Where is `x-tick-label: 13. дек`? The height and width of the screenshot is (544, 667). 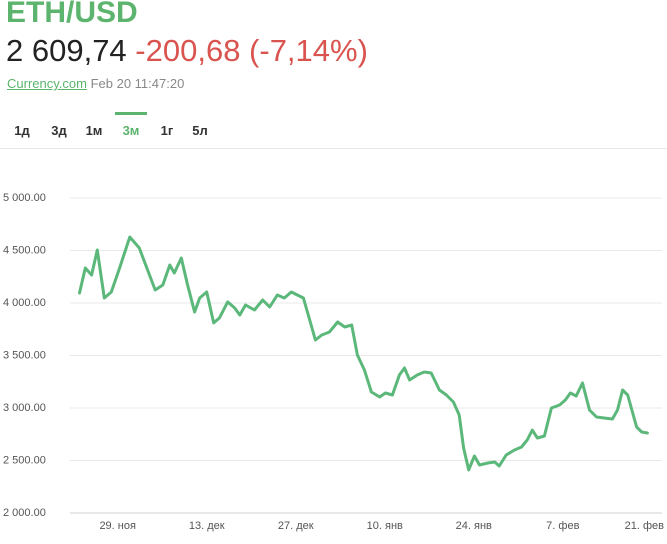
x-tick-label: 13. дек is located at coordinates (207, 526).